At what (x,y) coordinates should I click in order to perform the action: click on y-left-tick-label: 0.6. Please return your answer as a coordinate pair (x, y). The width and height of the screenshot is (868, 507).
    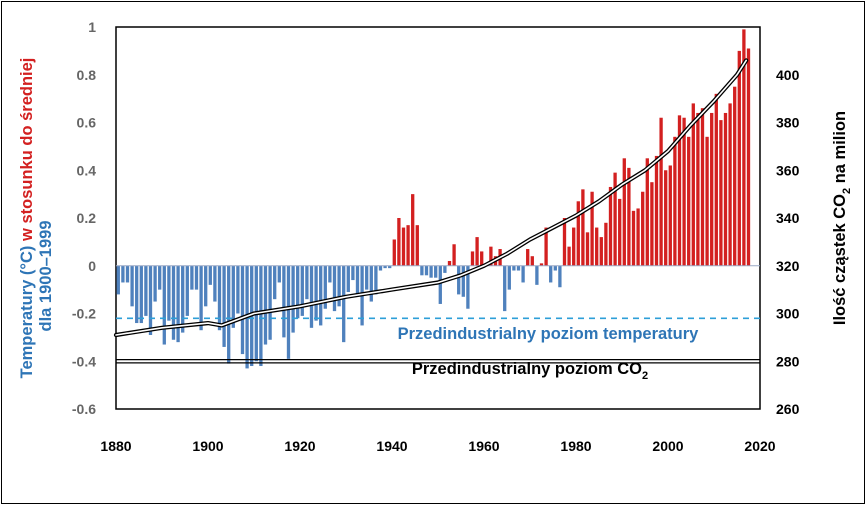
    Looking at the image, I should click on (87, 123).